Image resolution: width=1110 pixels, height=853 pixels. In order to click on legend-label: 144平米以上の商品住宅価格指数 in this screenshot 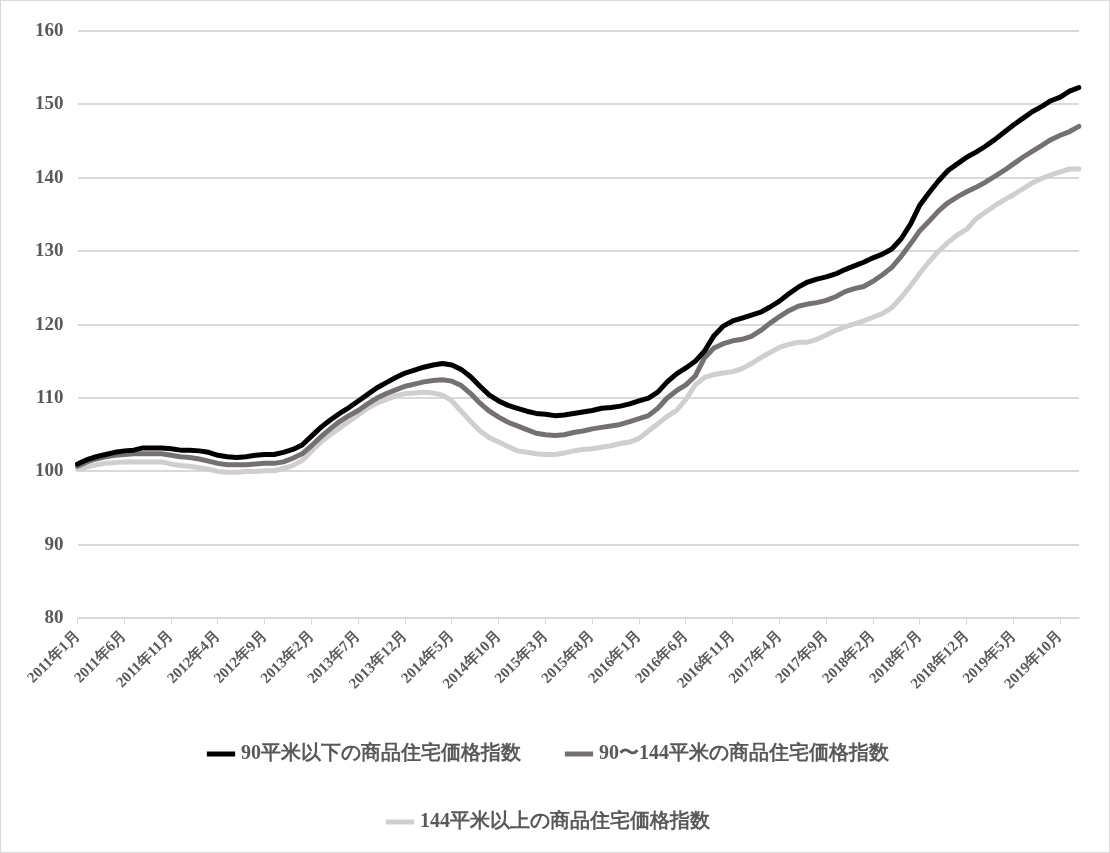, I will do `click(565, 820)`.